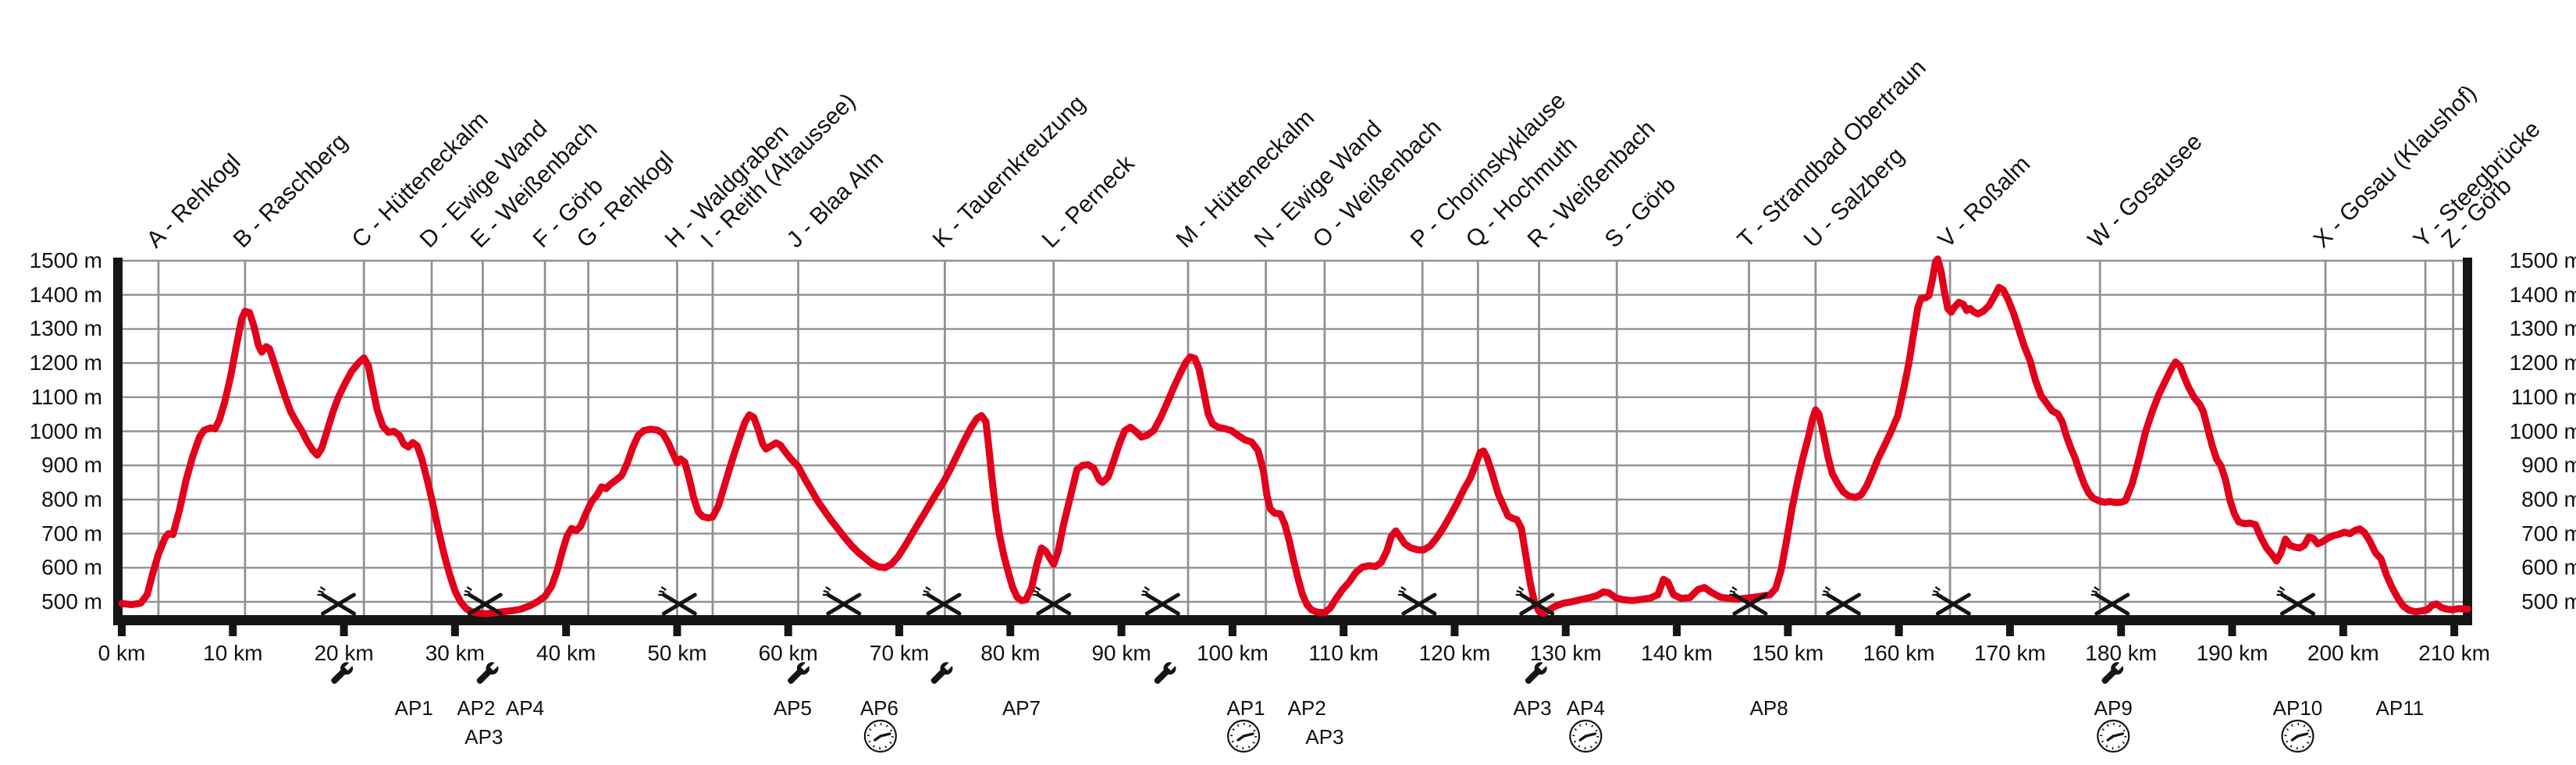 The width and height of the screenshot is (2576, 765). Describe the element at coordinates (788, 653) in the screenshot. I see `x-tick-label: 60 km` at that location.